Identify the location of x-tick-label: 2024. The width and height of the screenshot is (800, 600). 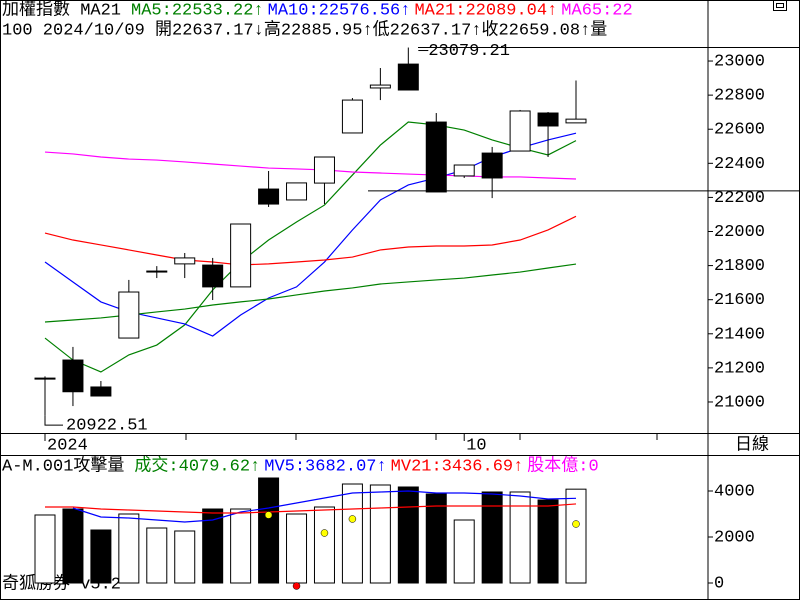
(67, 445).